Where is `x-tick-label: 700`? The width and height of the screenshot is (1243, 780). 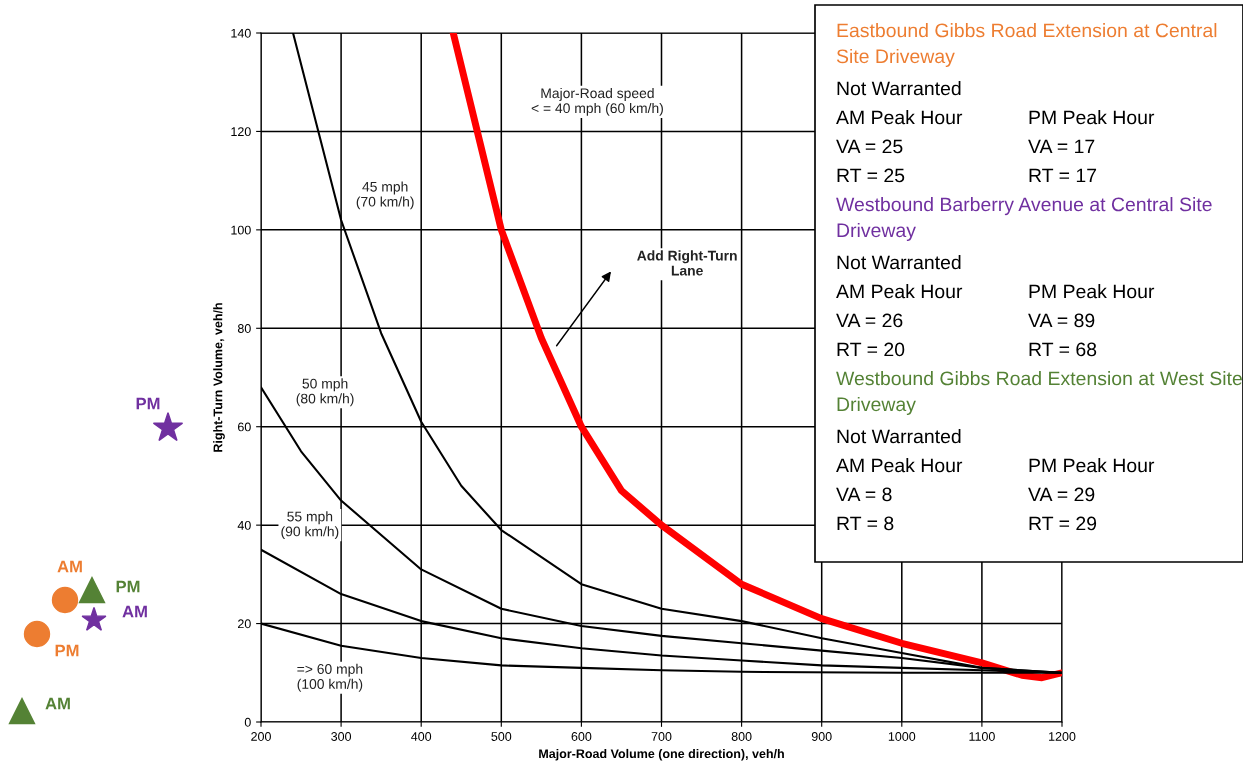
x-tick-label: 700 is located at coordinates (661, 736).